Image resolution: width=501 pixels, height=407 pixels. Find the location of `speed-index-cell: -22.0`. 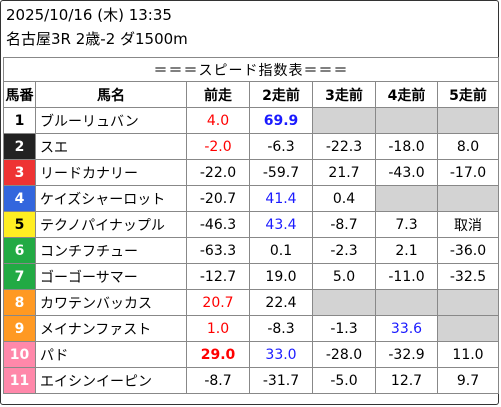

speed-index-cell: -22.0 is located at coordinates (218, 172).